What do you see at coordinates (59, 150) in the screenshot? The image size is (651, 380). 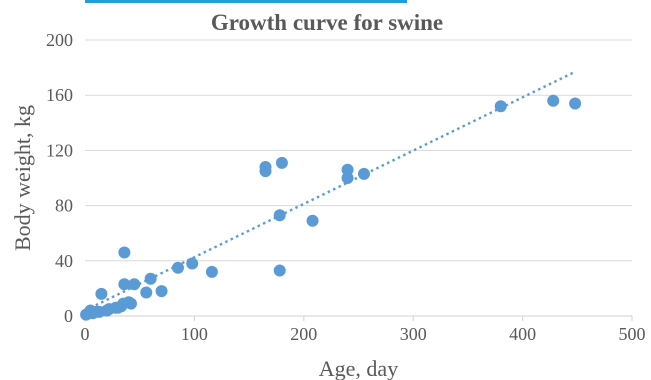 I see `y-tick-label-120: 120` at bounding box center [59, 150].